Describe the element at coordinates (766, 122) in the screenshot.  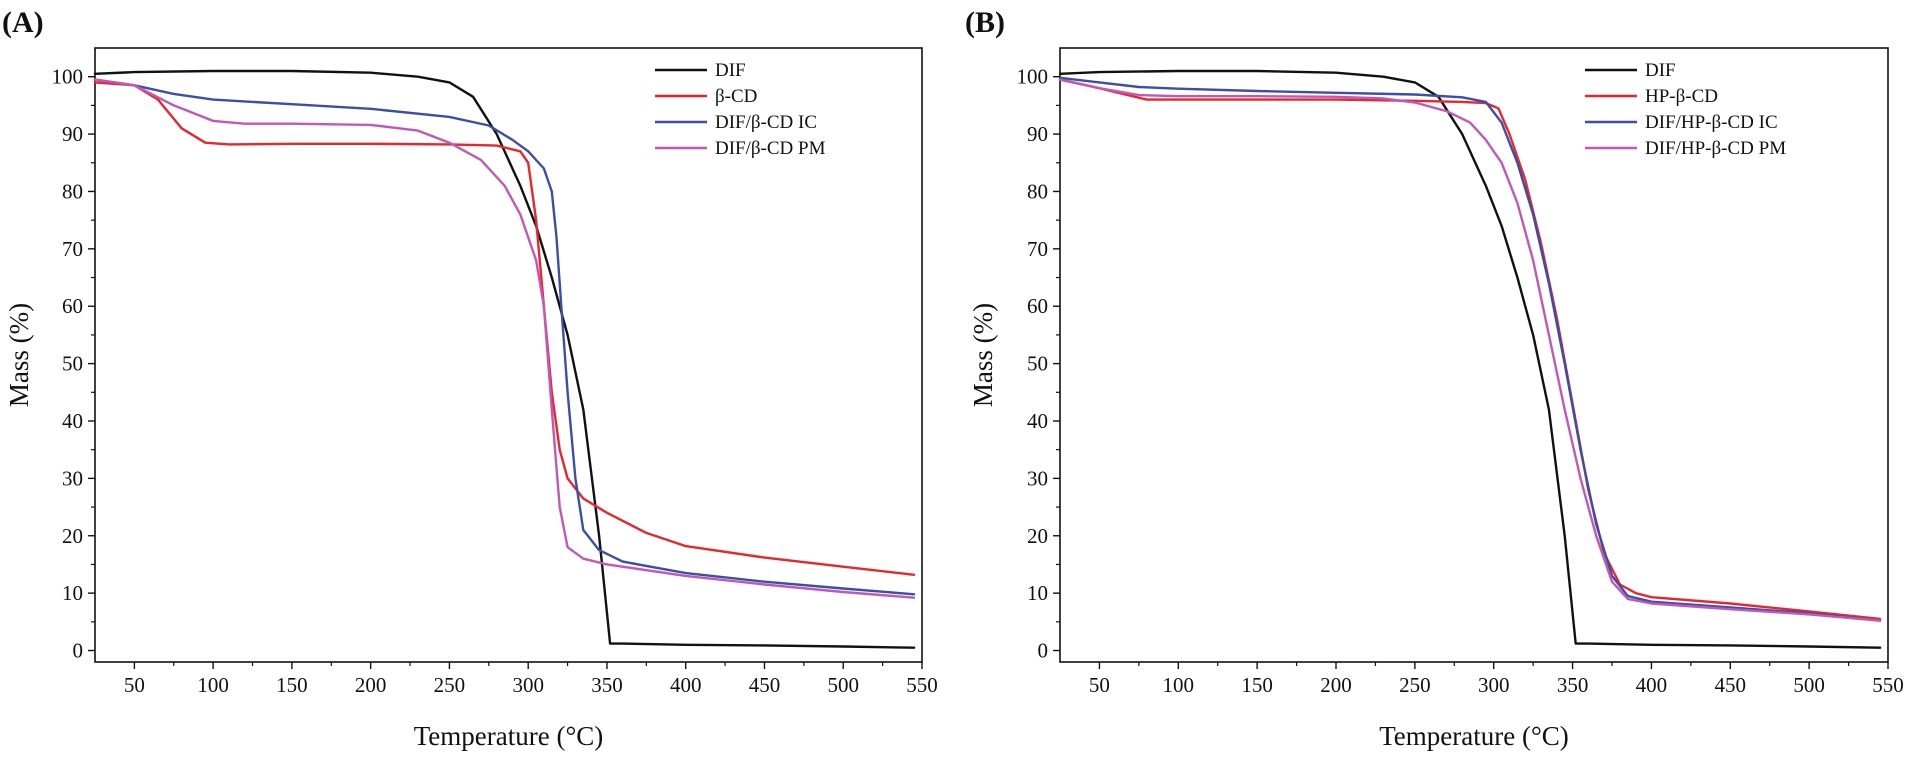
I see `legend-label-dif-beta-cd-ic: DIF/β-CD IC` at that location.